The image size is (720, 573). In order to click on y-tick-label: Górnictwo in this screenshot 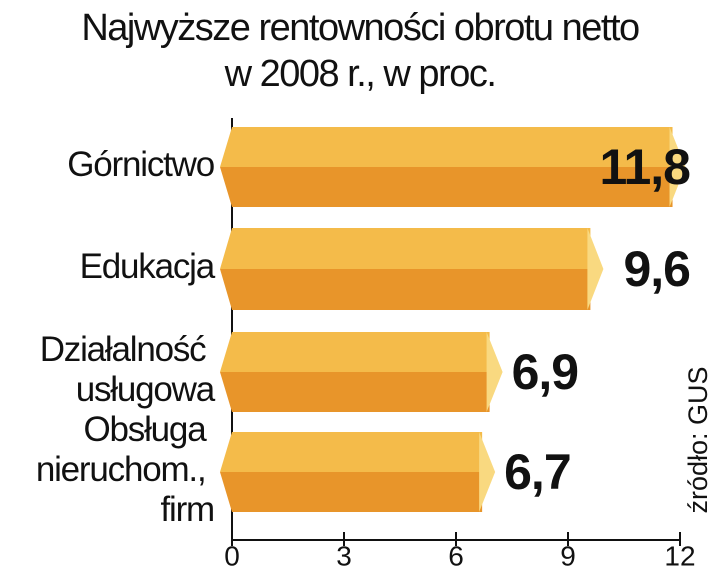, I will do `click(140, 164)`.